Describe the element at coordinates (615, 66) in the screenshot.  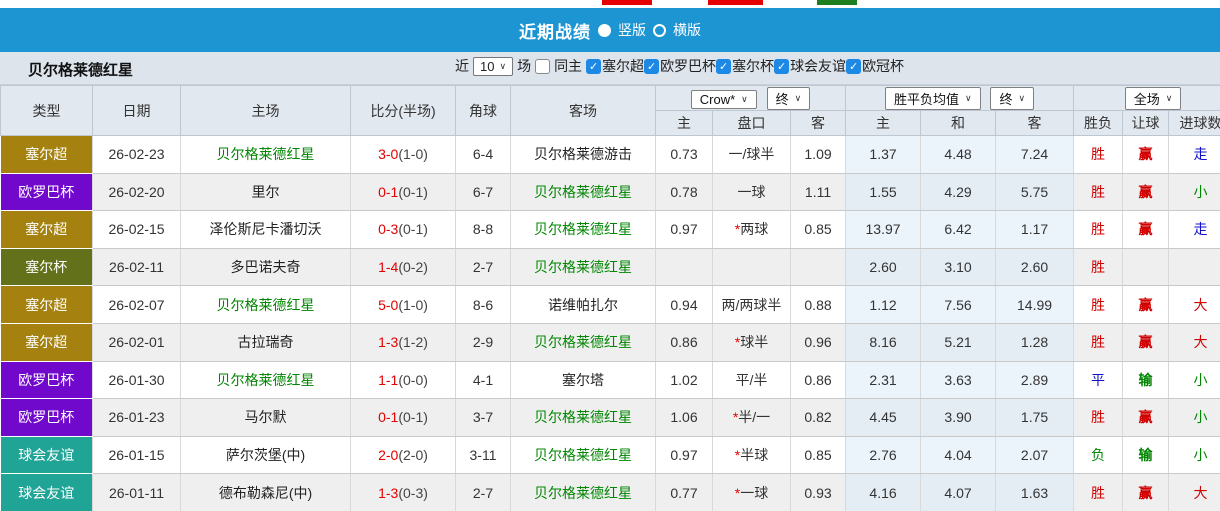
I see `league-filter-0: ✓ 塞尔超` at that location.